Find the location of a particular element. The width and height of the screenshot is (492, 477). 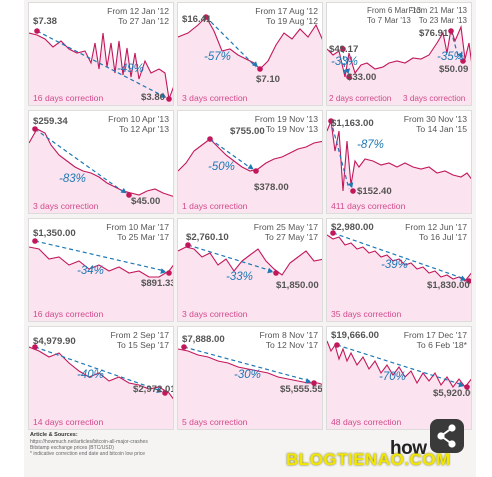

range-end: To 14 Jan '15 is located at coordinates (441, 129).